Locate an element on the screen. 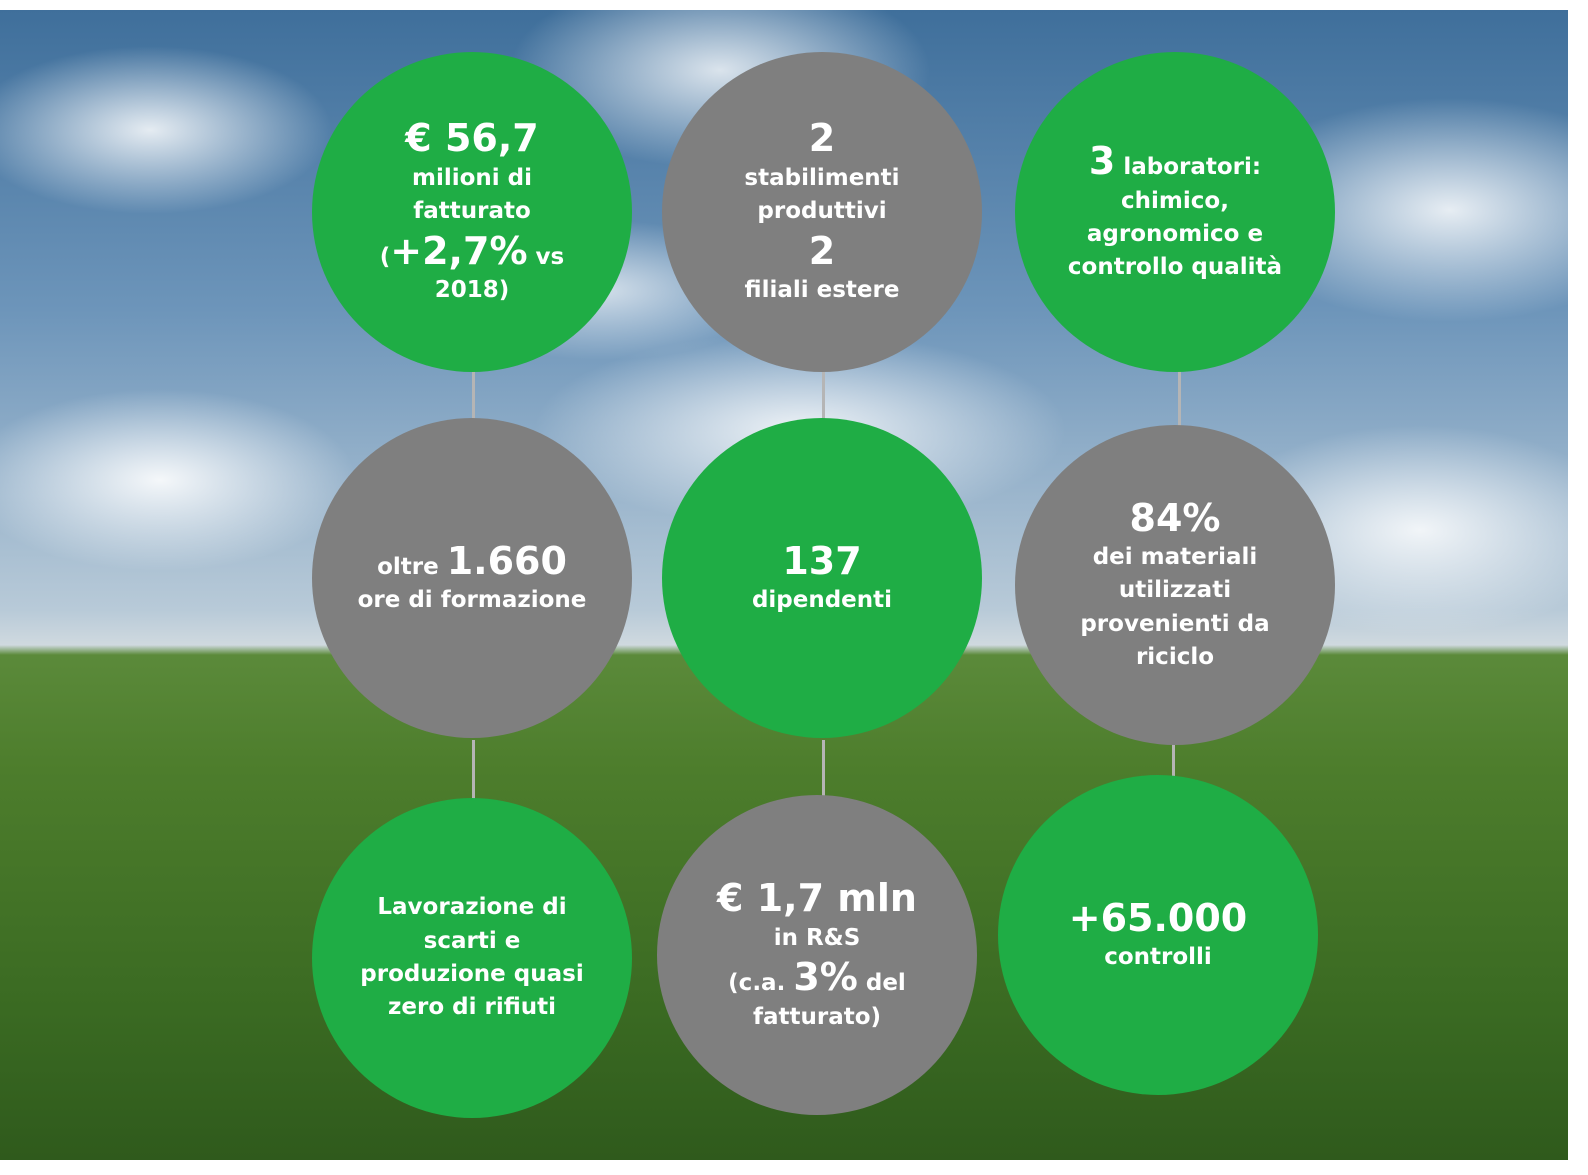 The height and width of the screenshot is (1175, 1588). text-line: 2018) is located at coordinates (472, 290).